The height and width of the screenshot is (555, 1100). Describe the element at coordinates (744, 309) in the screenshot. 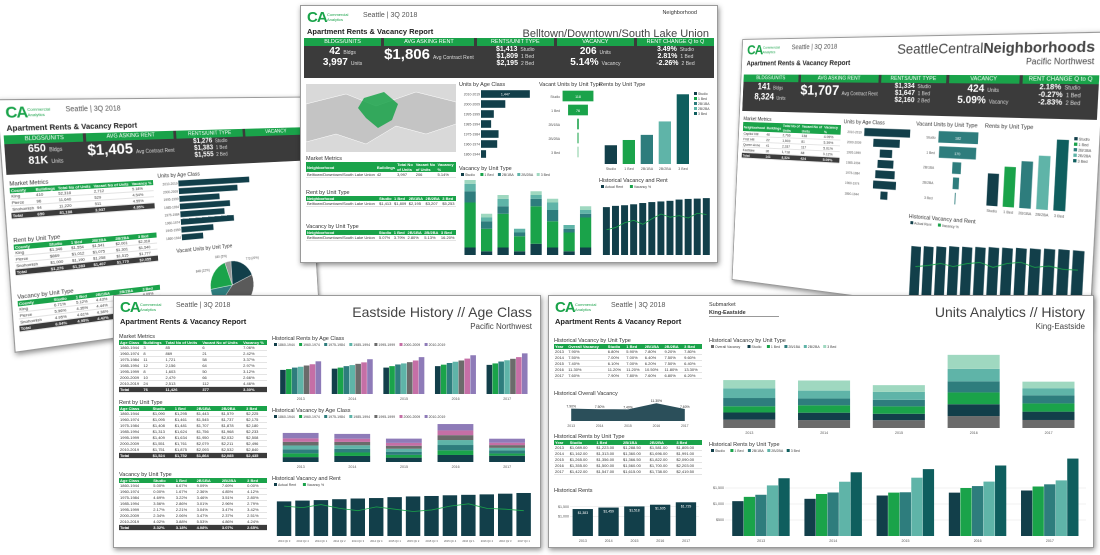

I see `filter: Submarket King-Eastside` at that location.